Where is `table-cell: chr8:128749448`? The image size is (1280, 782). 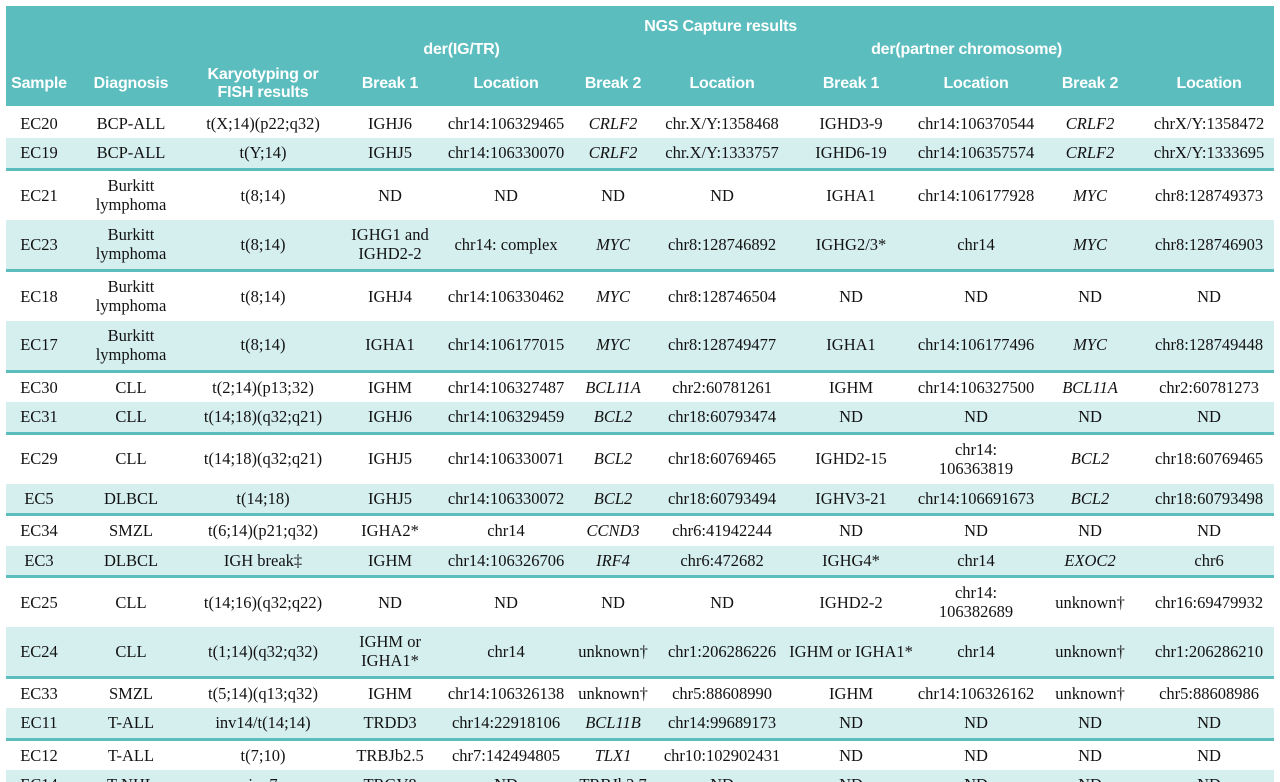
table-cell: chr8:128749448 is located at coordinates (1209, 346).